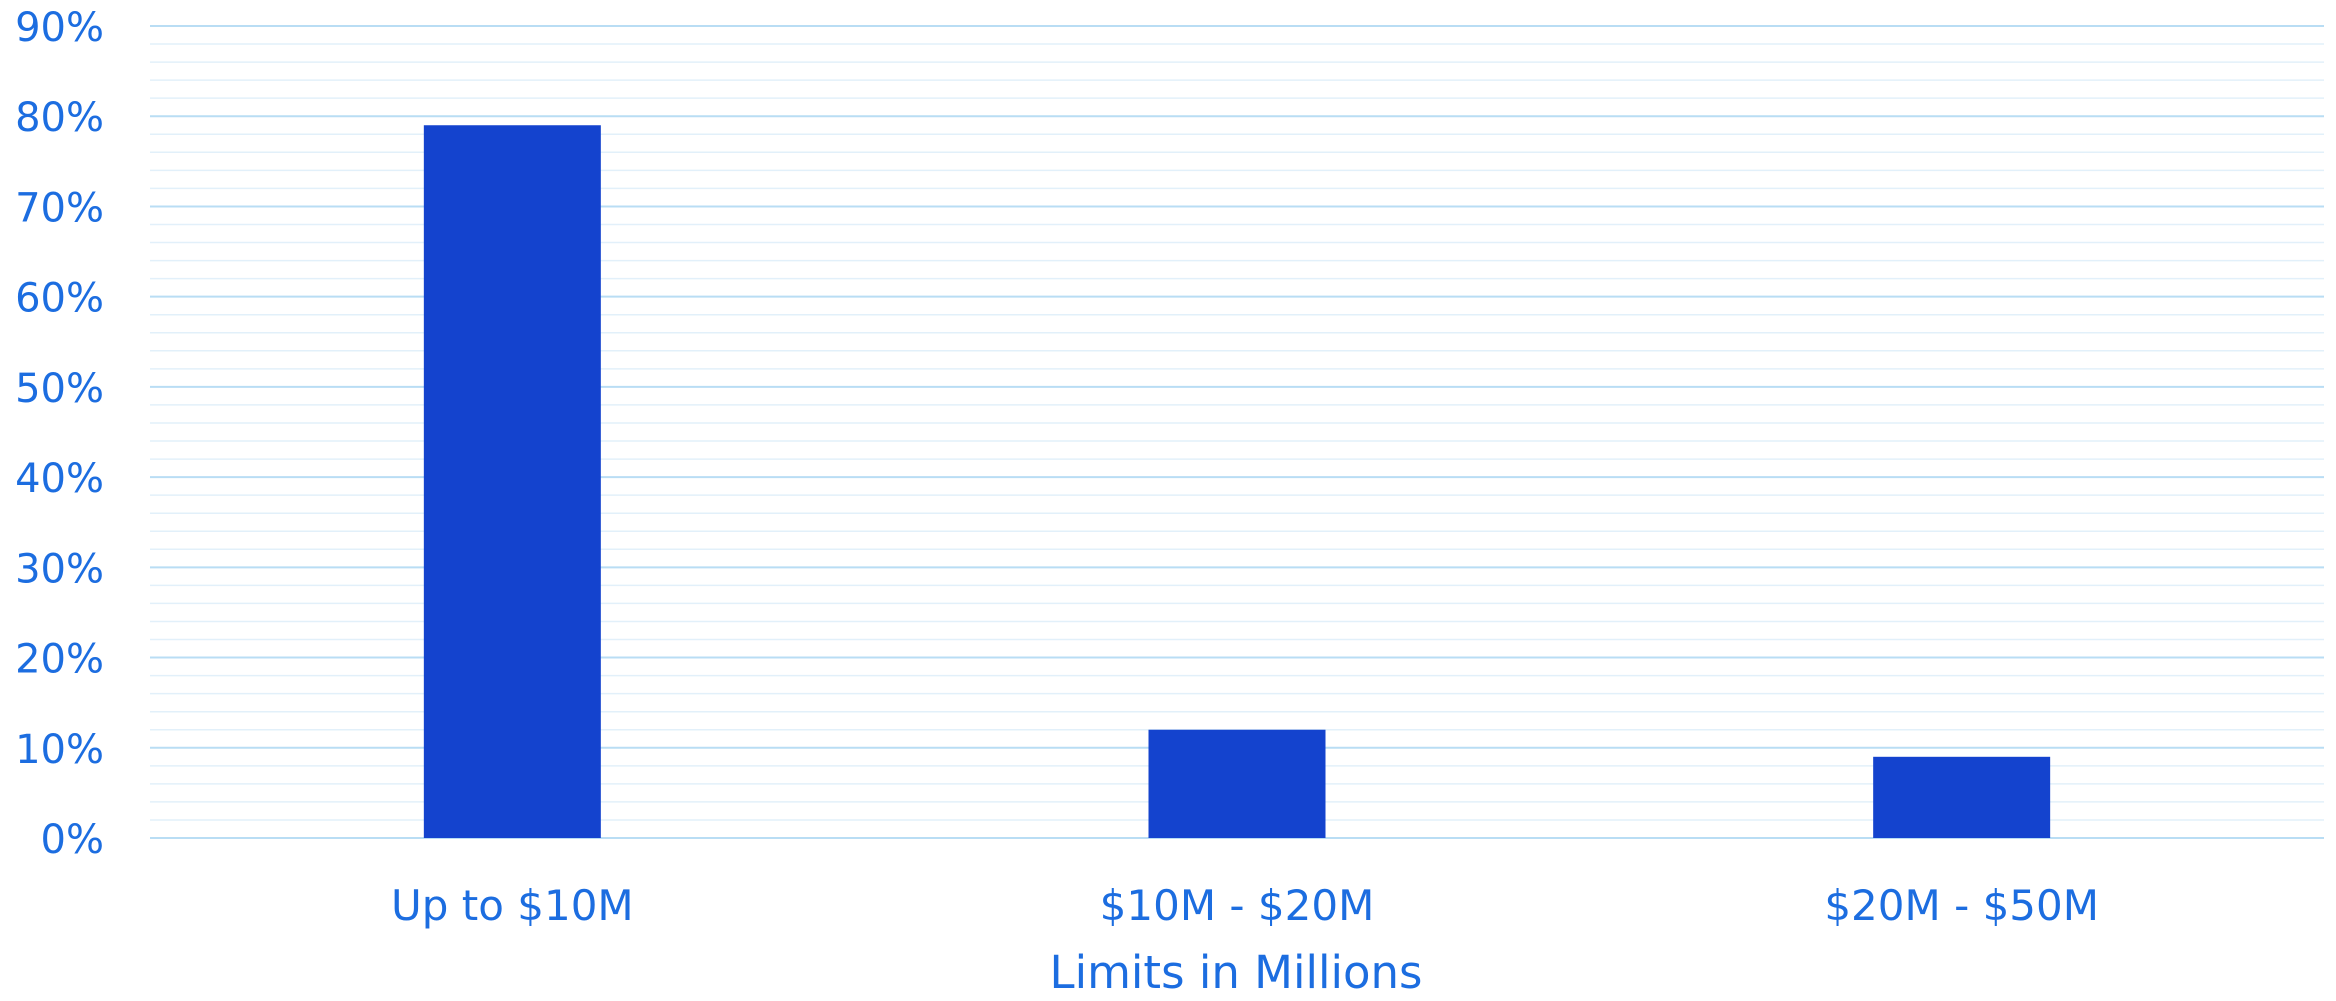  What do you see at coordinates (59, 569) in the screenshot?
I see `y-tick-label: 30%` at bounding box center [59, 569].